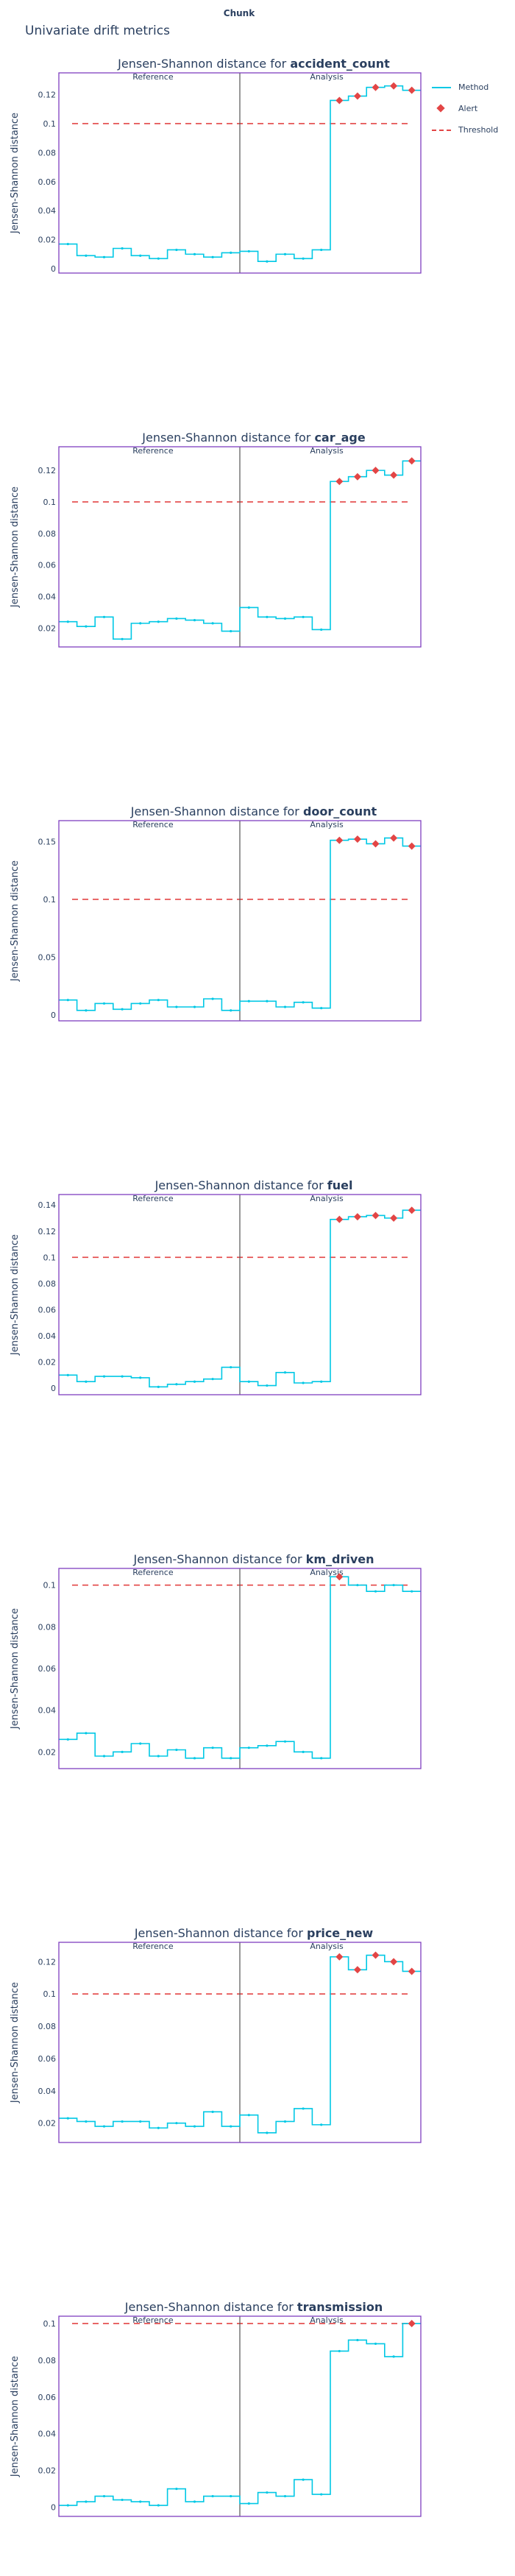  I want to click on chart-title: Jensen-Shannon distance for transmission, so click(254, 2307).